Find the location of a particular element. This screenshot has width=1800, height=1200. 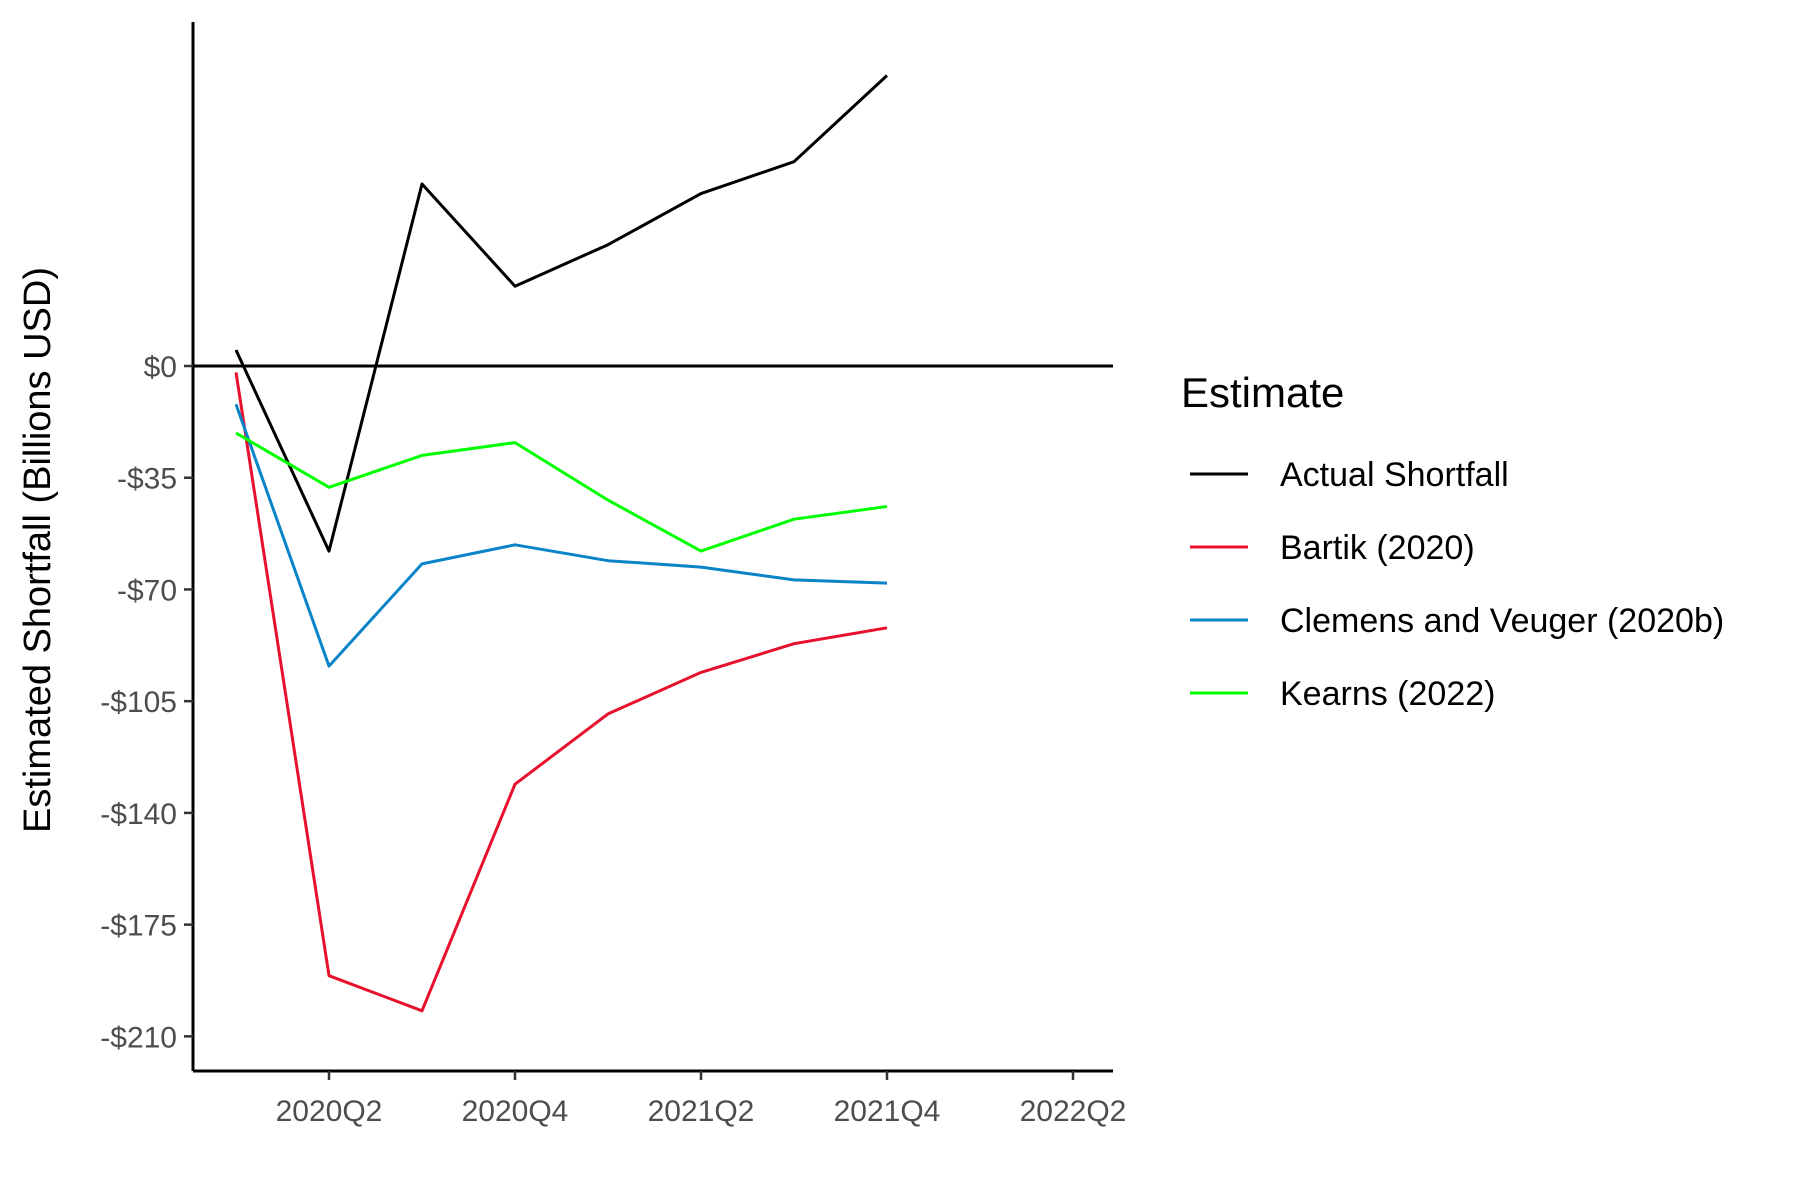

x-tick-label: 2021Q2 is located at coordinates (701, 1111).